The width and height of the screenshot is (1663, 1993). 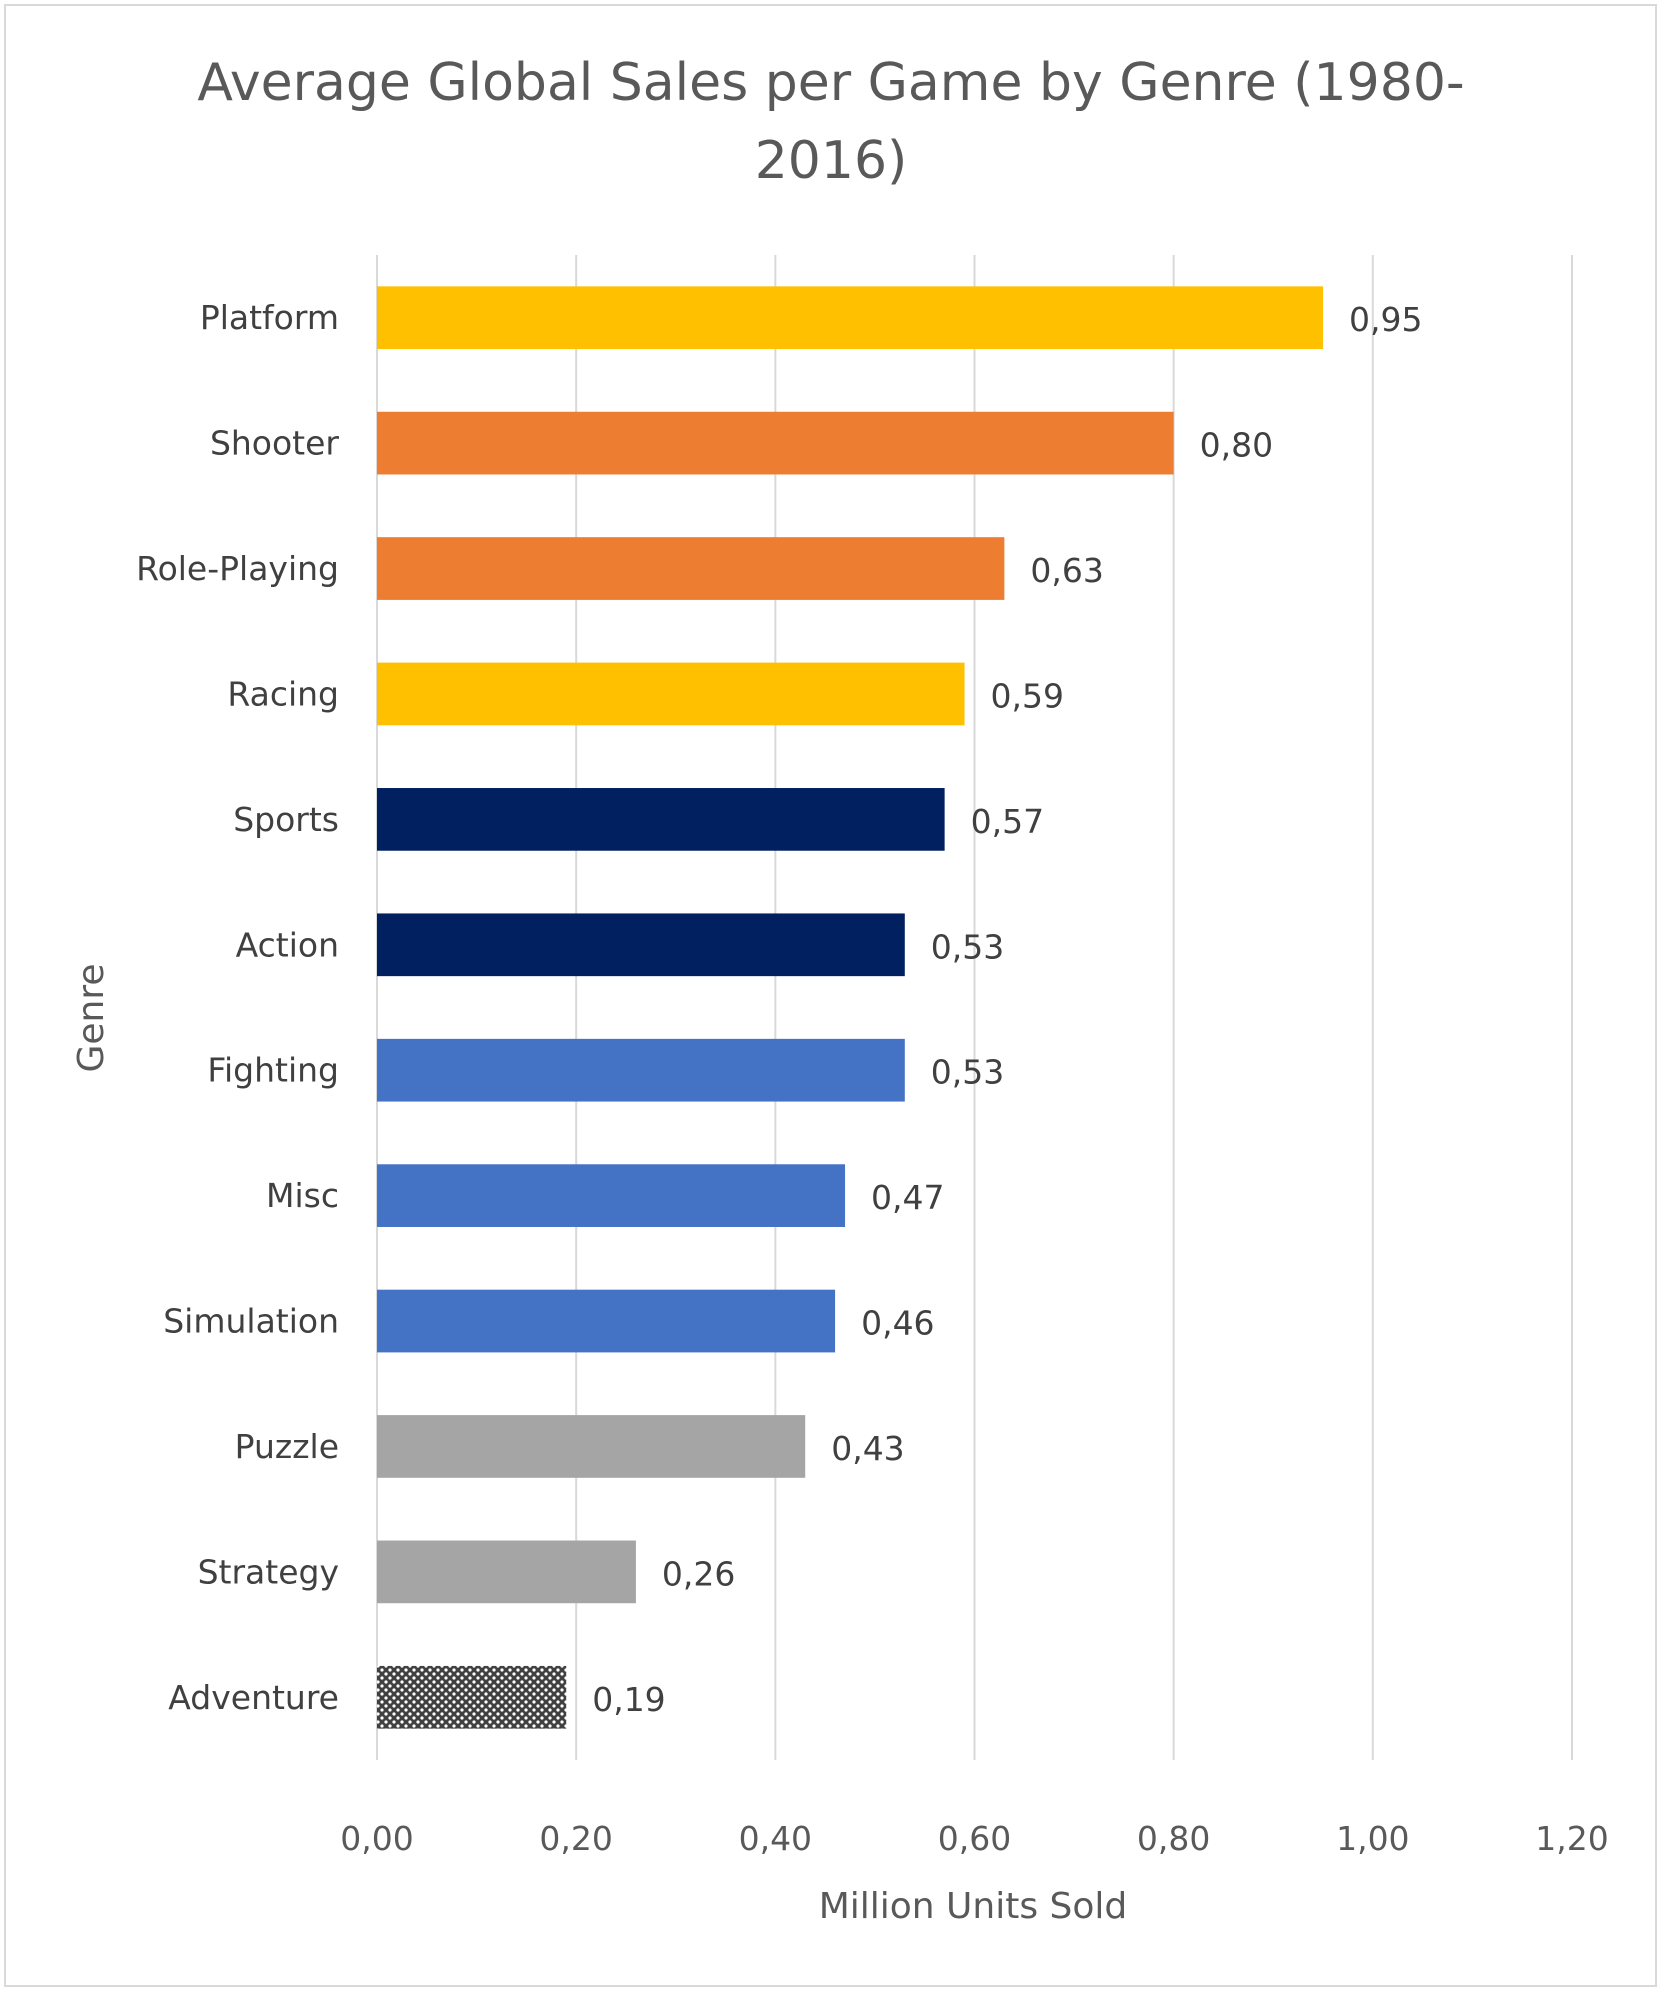 I want to click on x-tick-label: 0,80, so click(x=1173, y=1838).